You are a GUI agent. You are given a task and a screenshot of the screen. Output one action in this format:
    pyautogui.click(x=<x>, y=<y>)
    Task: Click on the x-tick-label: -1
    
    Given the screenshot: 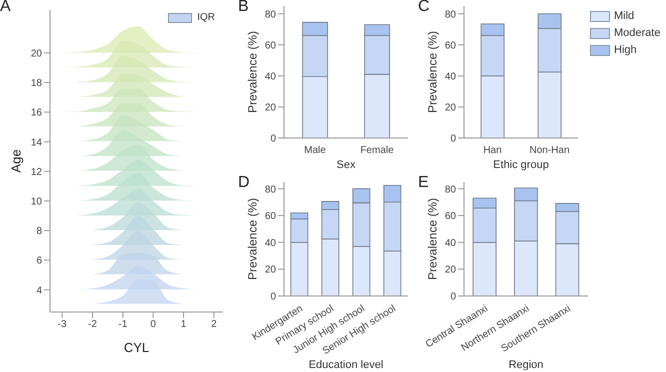 What is the action you would take?
    pyautogui.click(x=123, y=324)
    